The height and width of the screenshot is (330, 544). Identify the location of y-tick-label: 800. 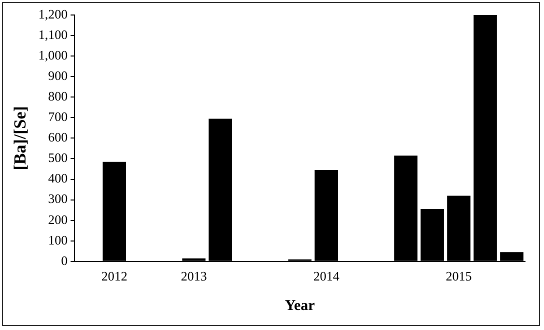
(58, 96).